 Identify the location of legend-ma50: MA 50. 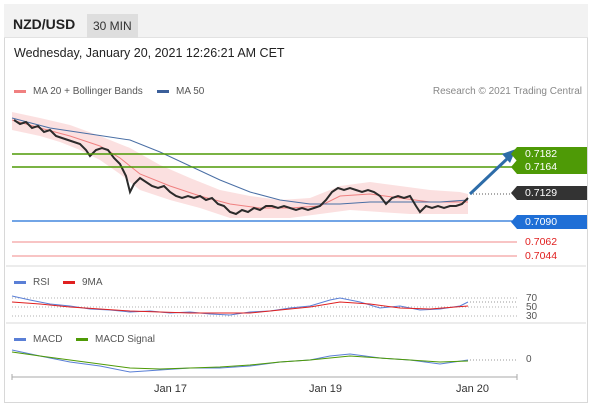
(180, 91).